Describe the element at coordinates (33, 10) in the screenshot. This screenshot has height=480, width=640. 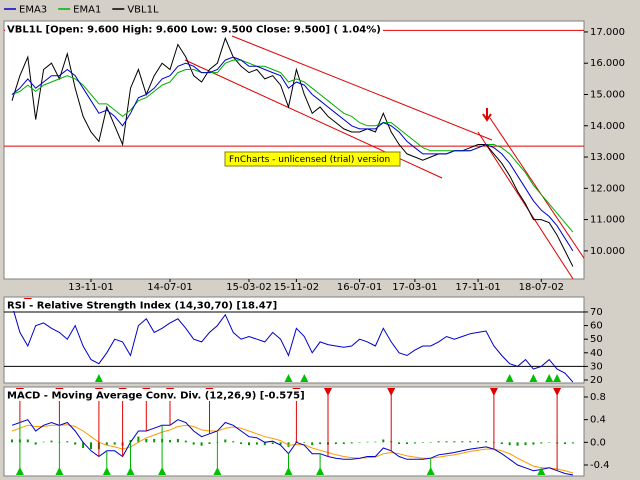
I see `legend-label: EMA3` at that location.